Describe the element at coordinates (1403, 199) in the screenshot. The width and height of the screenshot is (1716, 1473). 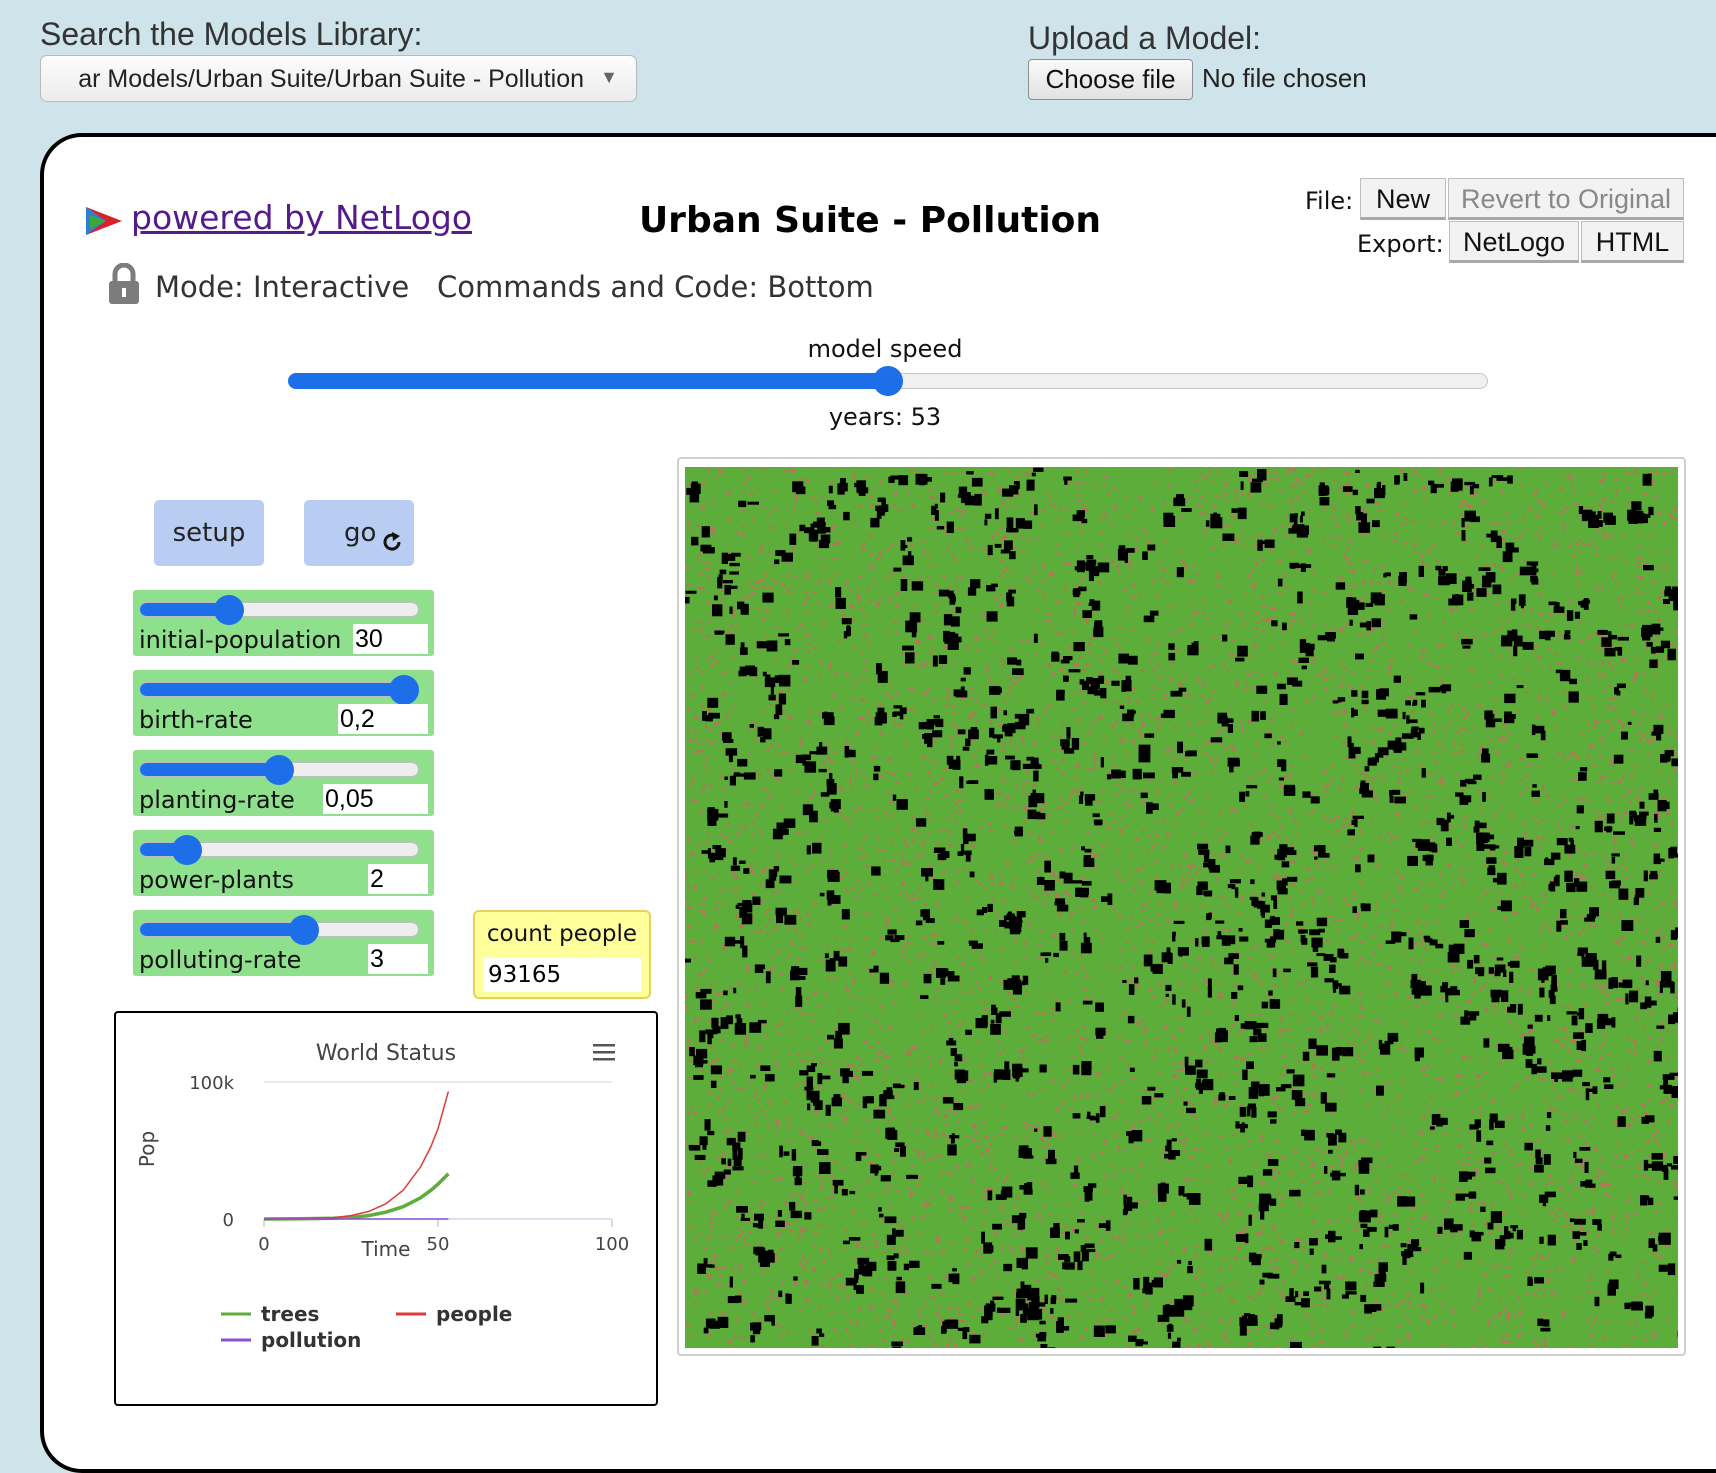
I see `new-button: New` at that location.